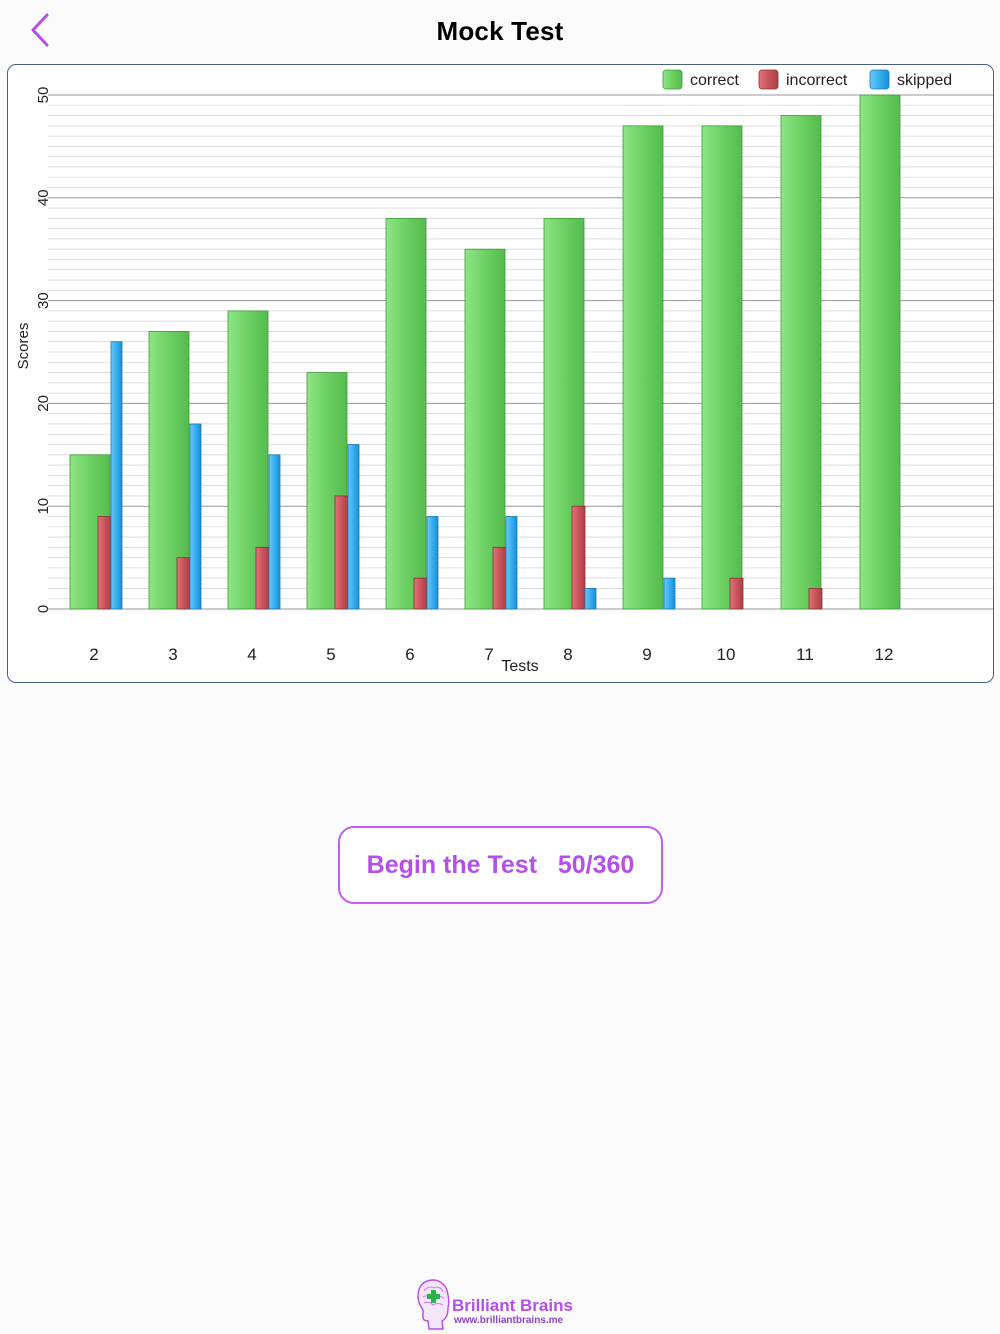 The width and height of the screenshot is (1000, 1334). I want to click on nav-bar: Mock Test, so click(500, 32).